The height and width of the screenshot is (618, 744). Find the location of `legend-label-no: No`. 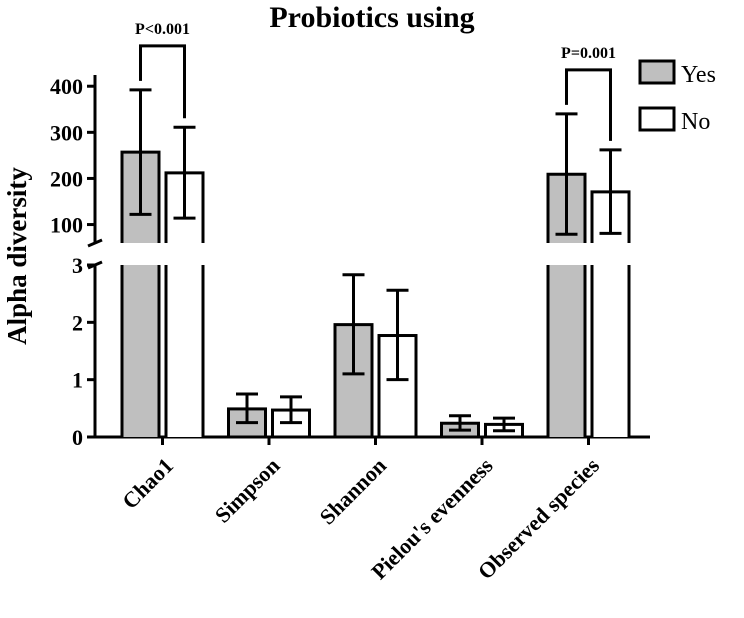

legend-label-no: No is located at coordinates (695, 122).